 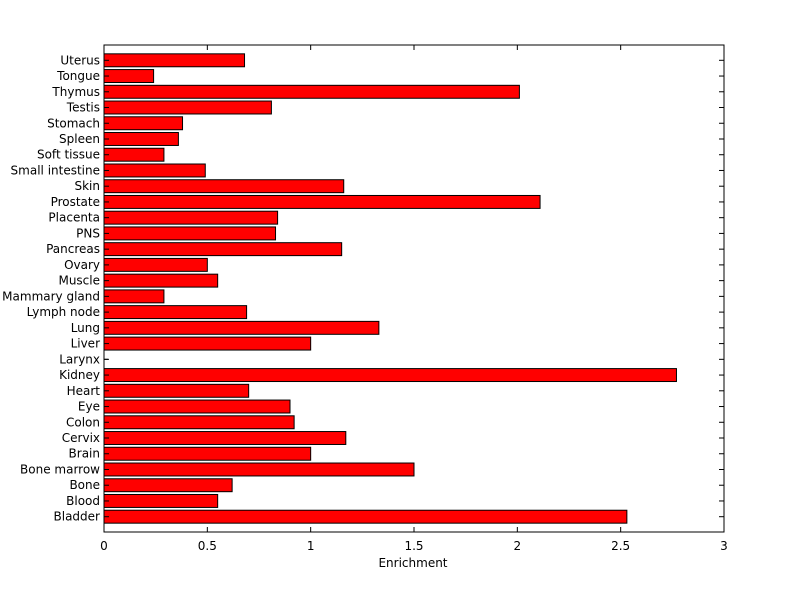 I want to click on y-tick-label: Skin, so click(x=87, y=186).